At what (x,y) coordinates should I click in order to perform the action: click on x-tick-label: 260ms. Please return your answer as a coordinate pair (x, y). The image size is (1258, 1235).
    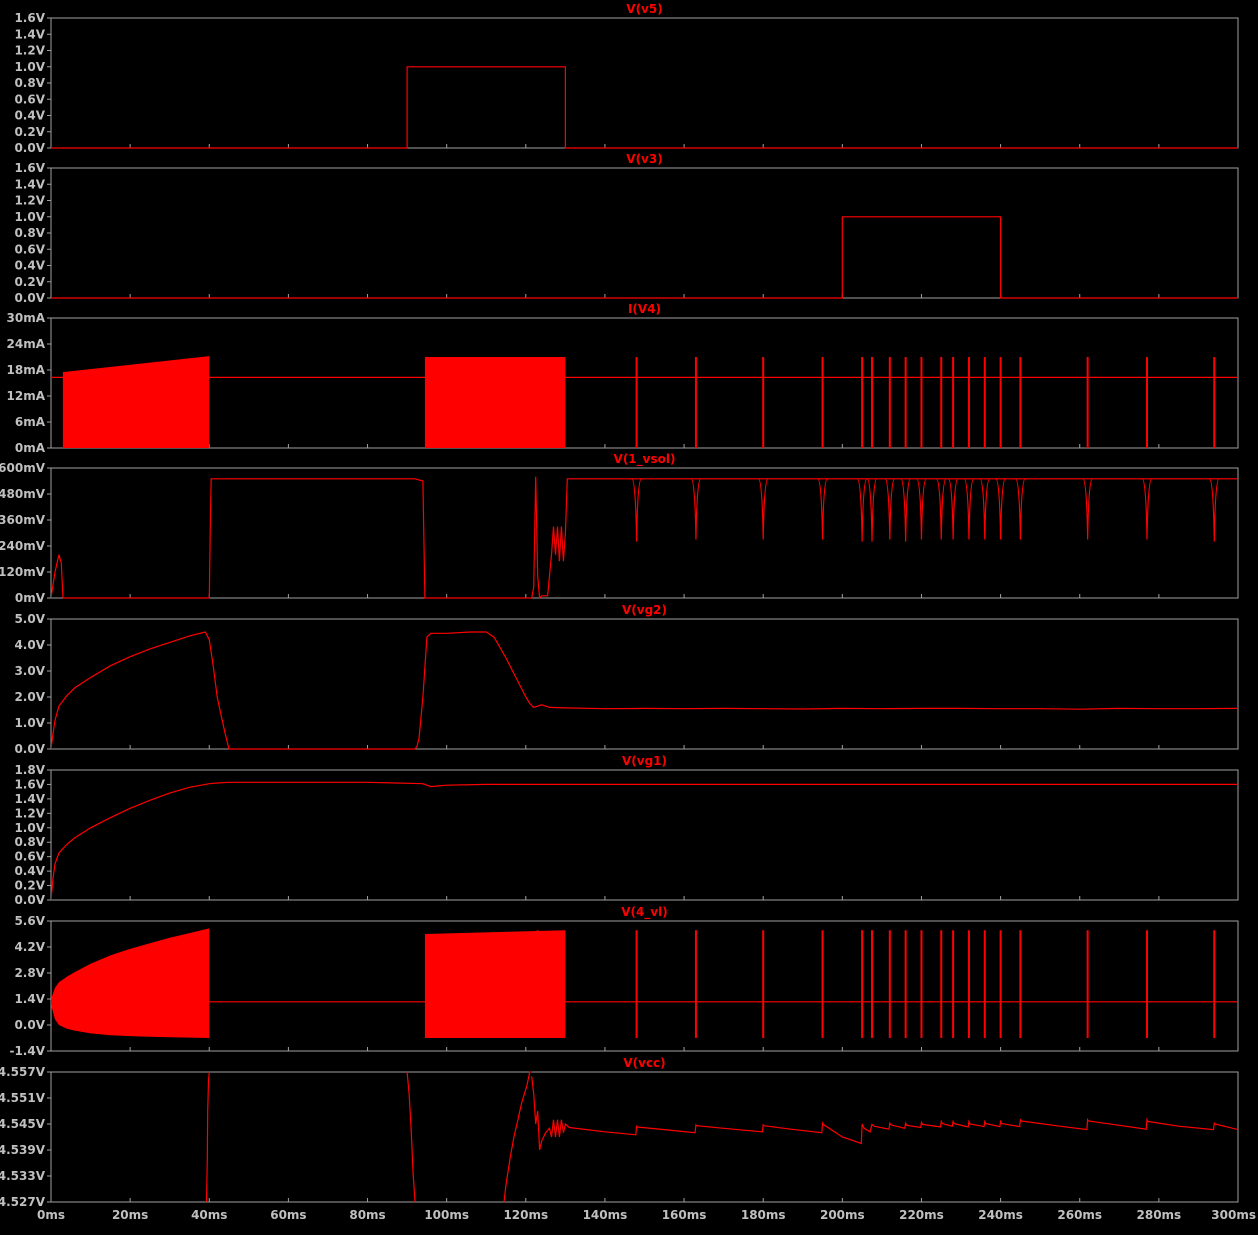
    Looking at the image, I should click on (1079, 1215).